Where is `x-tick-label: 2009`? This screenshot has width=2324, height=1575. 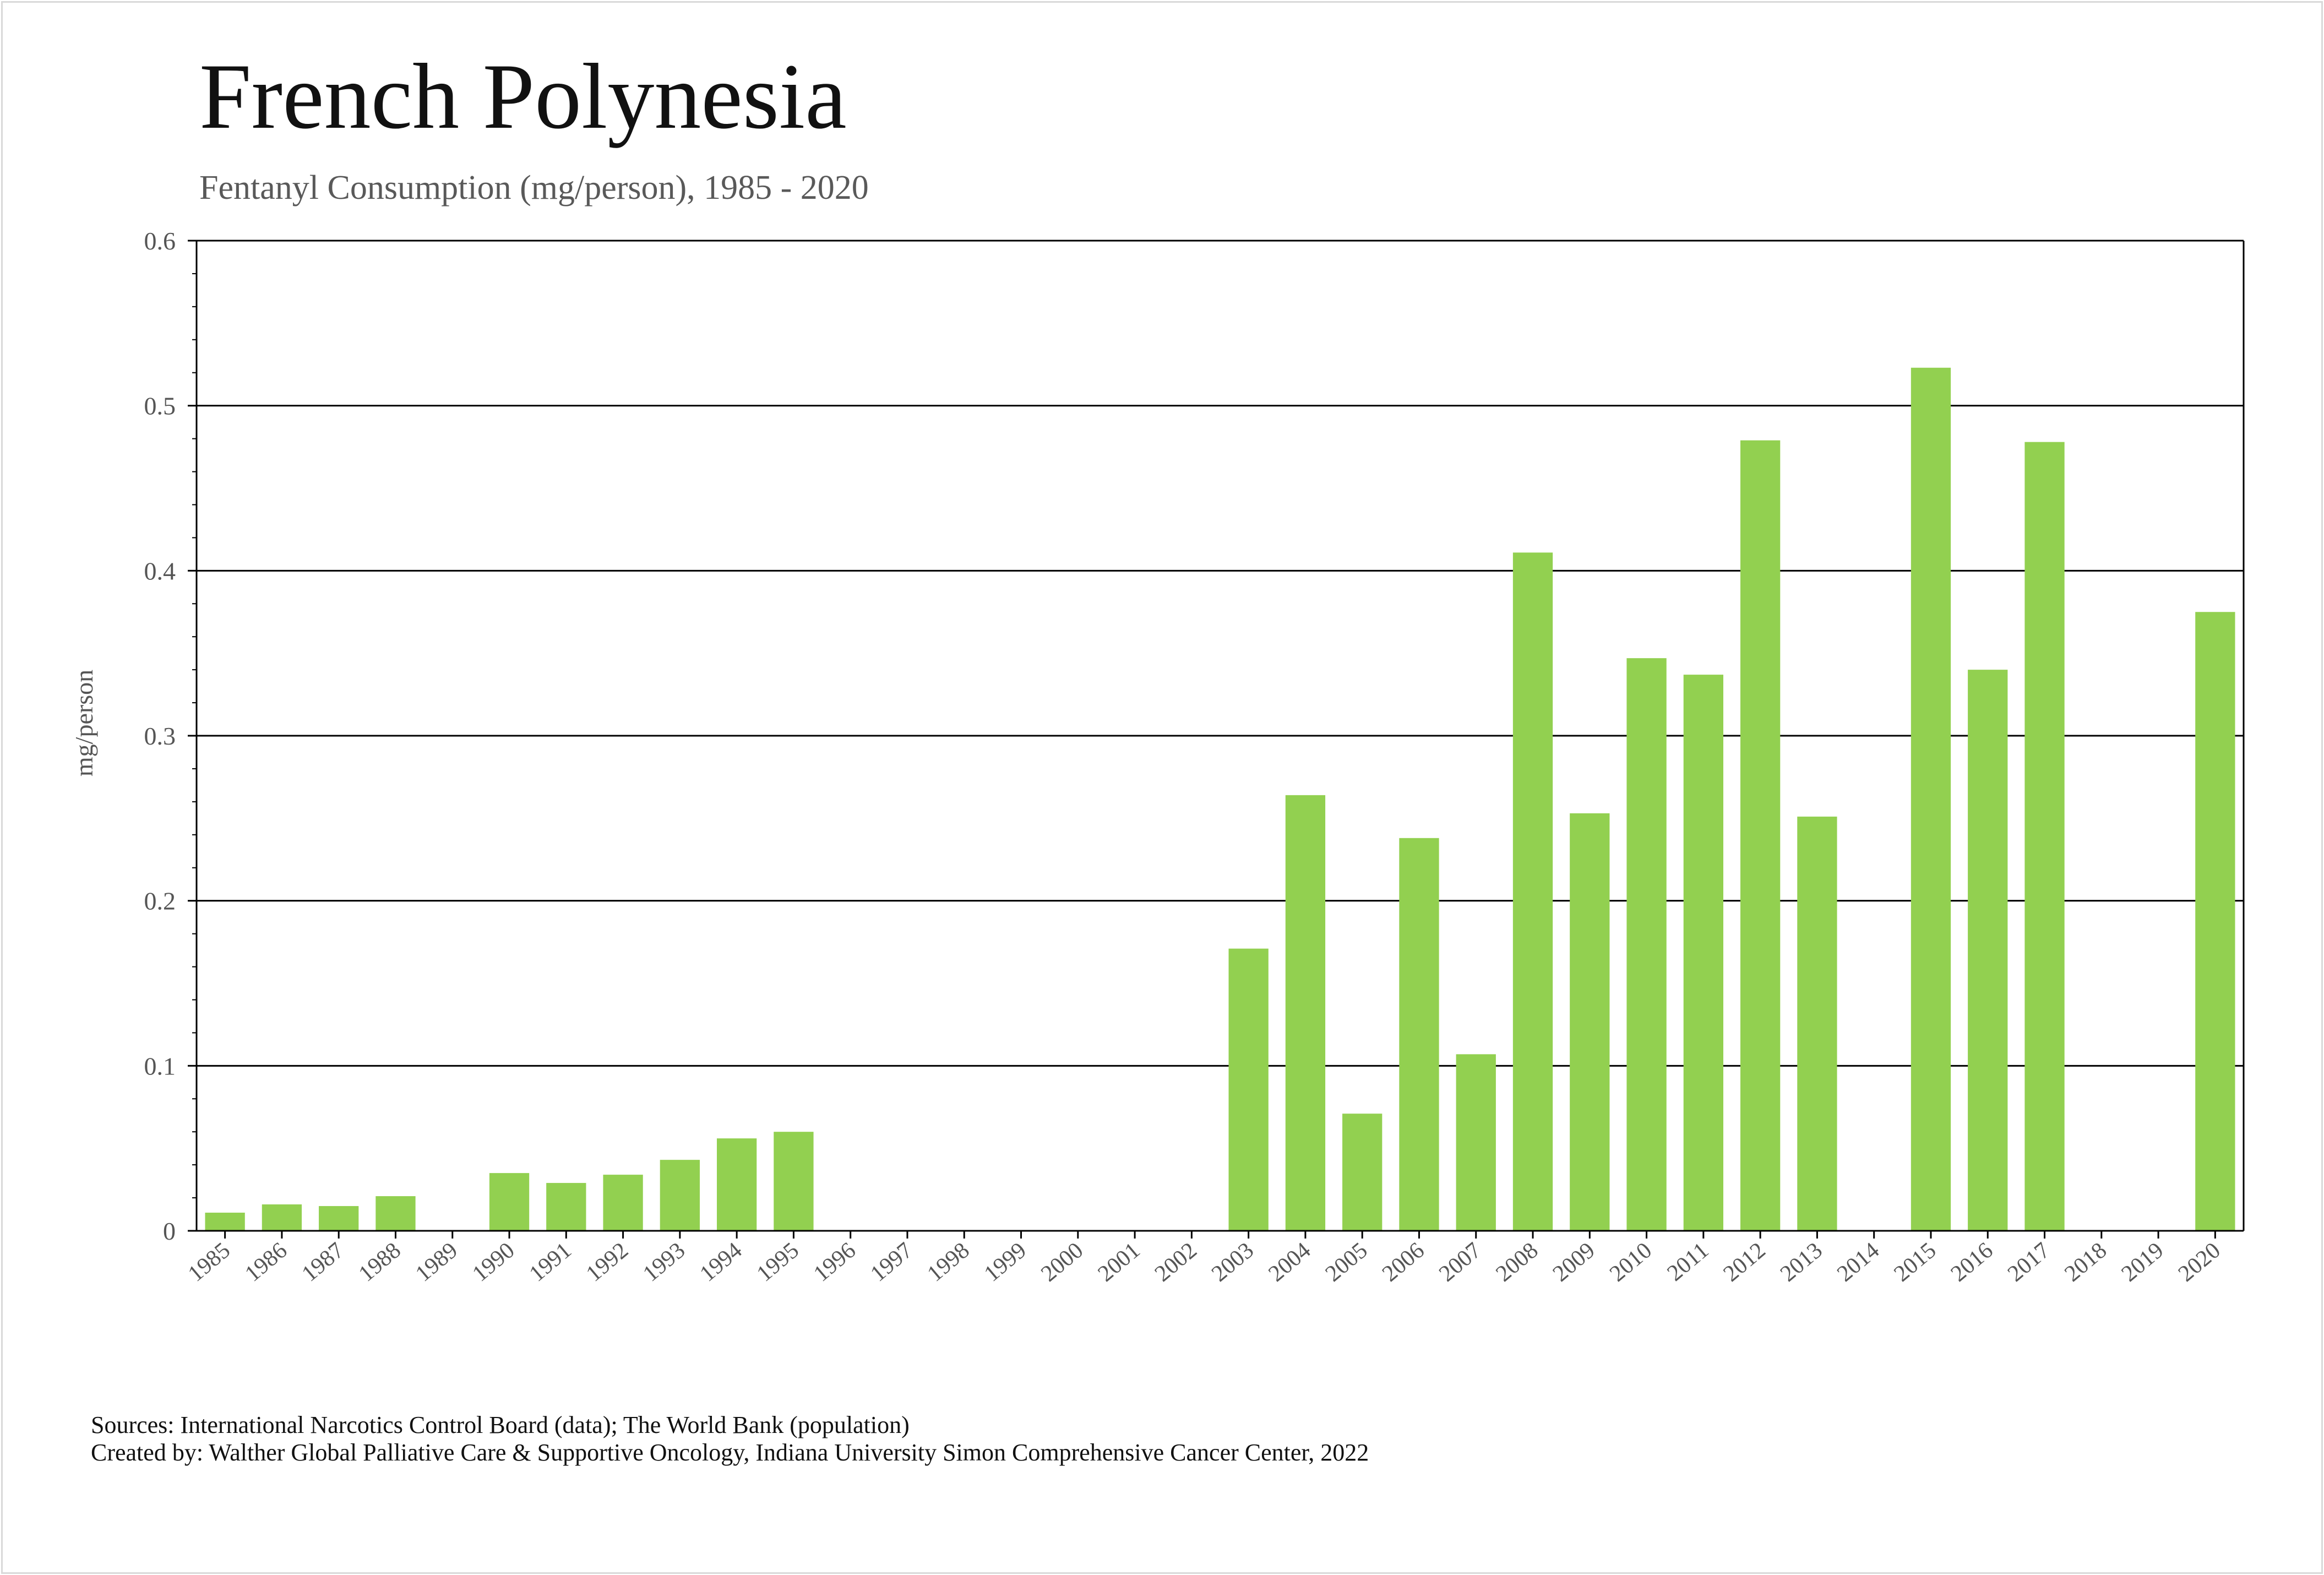
x-tick-label: 2009 is located at coordinates (1574, 1261).